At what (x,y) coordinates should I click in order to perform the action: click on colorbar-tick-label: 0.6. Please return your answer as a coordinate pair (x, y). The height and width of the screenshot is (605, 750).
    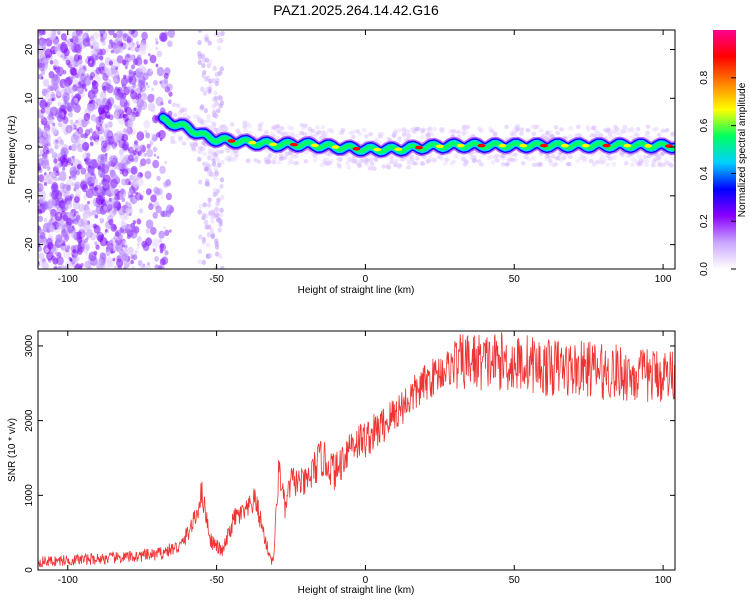
    Looking at the image, I should click on (704, 125).